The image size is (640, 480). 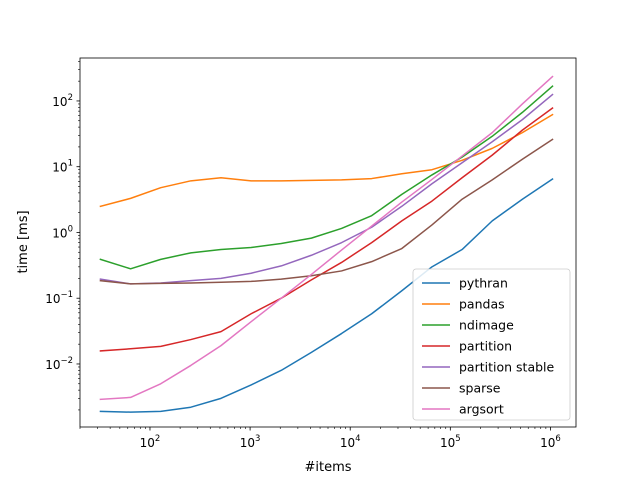 I want to click on y-tick-label: 10¹, so click(x=62, y=167).